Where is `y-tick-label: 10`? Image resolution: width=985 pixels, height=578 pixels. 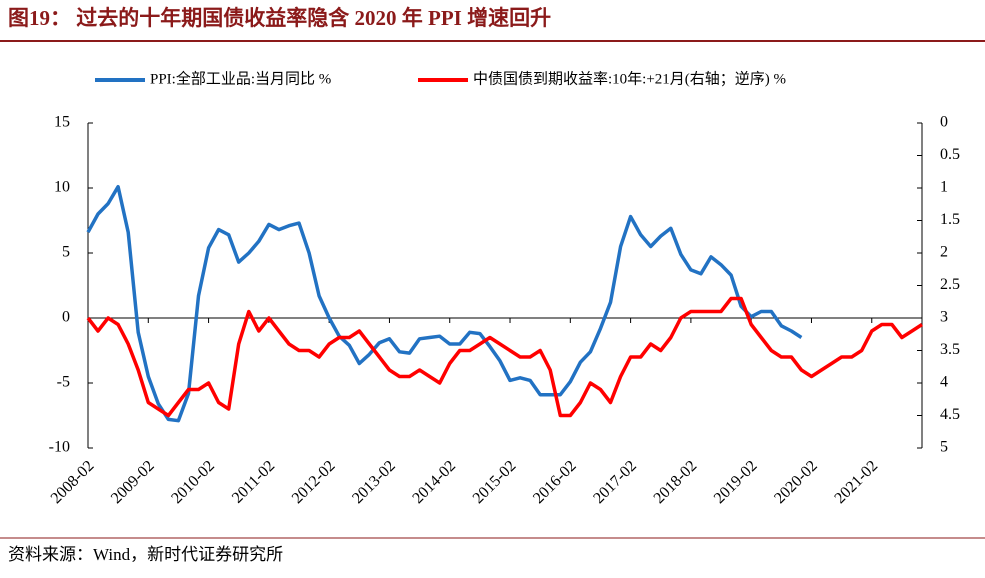 y-tick-label: 10 is located at coordinates (62, 187).